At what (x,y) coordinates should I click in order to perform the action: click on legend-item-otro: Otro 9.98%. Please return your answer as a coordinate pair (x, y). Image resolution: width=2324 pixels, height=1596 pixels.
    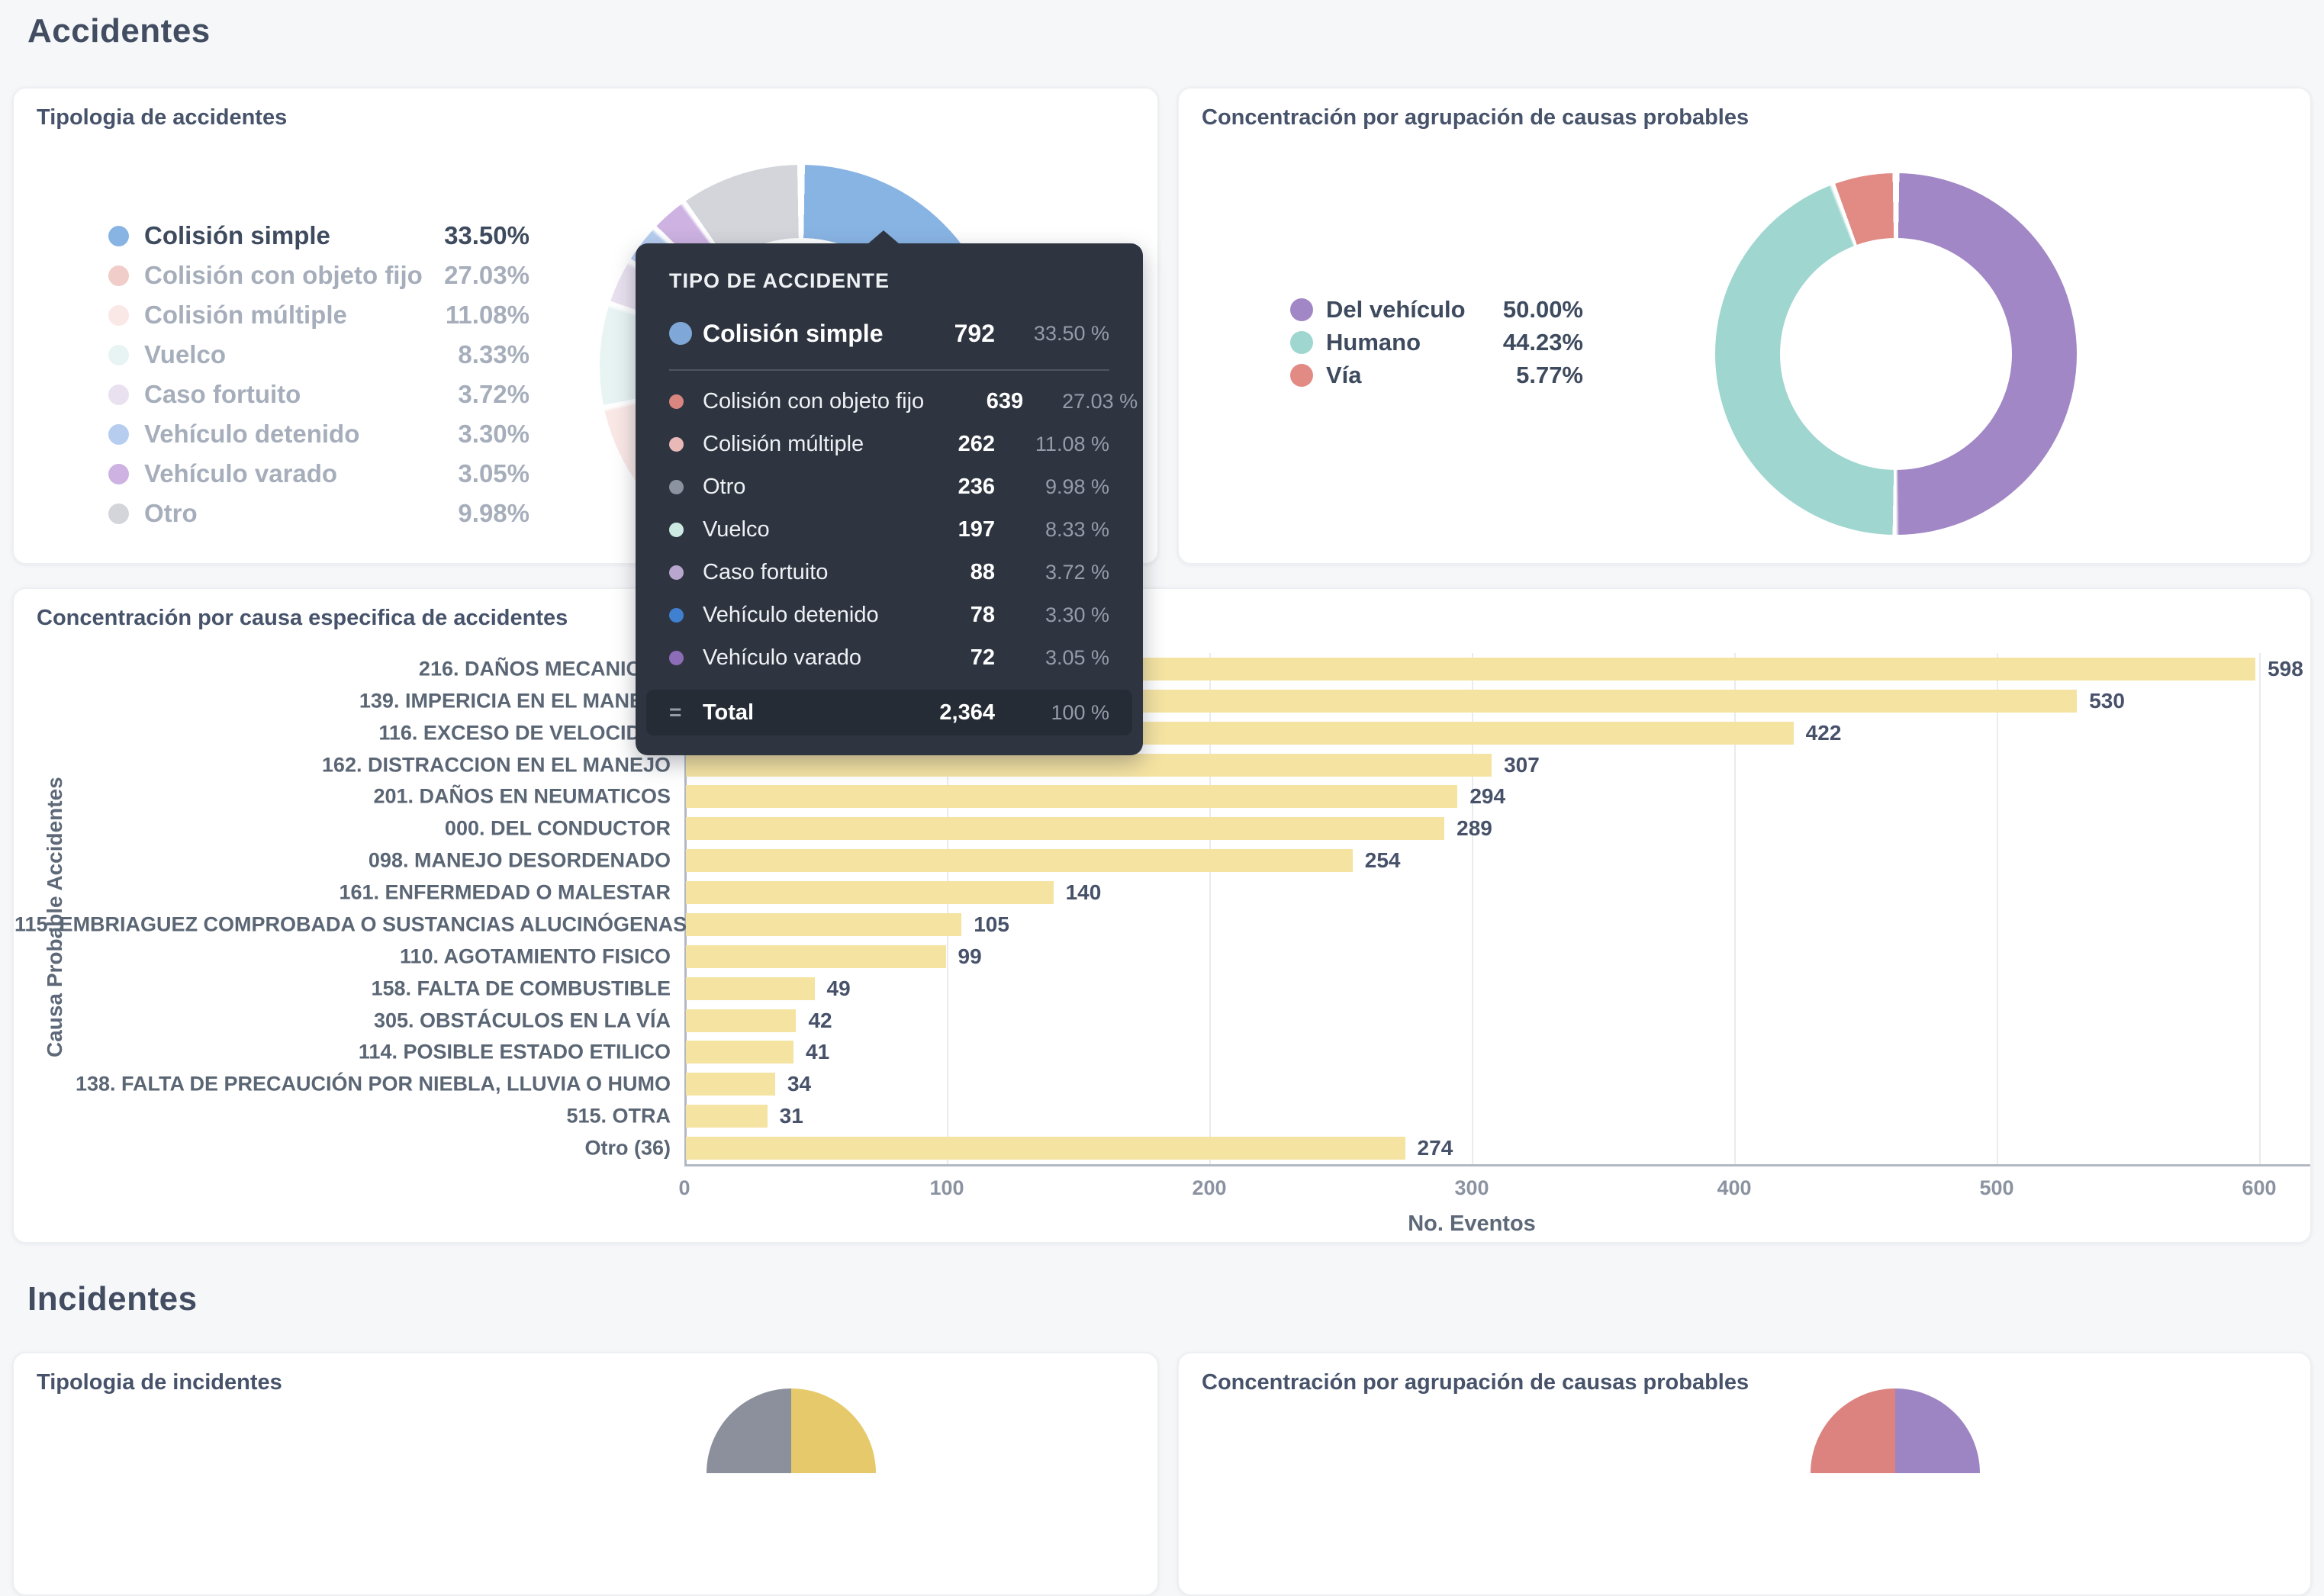
    Looking at the image, I should click on (318, 513).